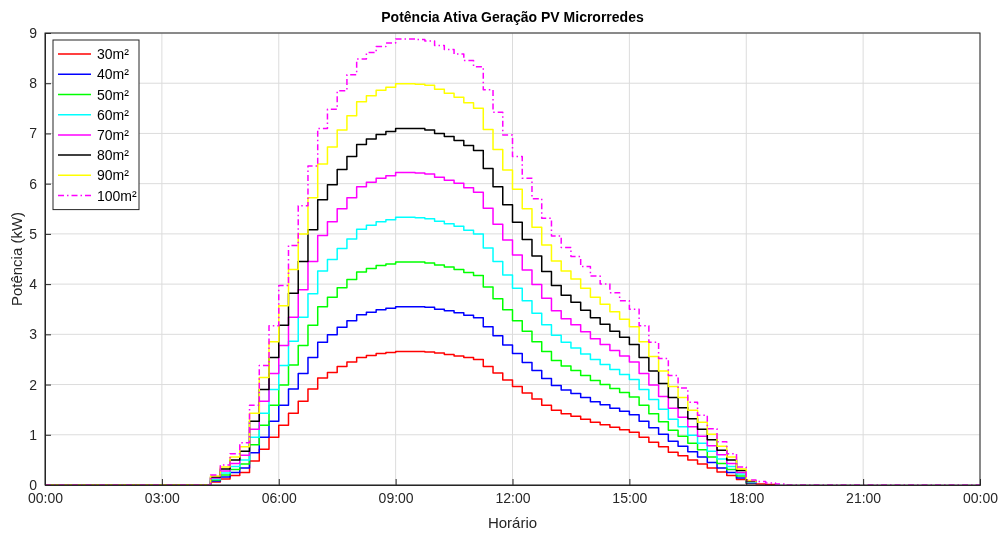 Image resolution: width=1008 pixels, height=536 pixels. Describe the element at coordinates (513, 497) in the screenshot. I see `x-tick-label: 12:00` at that location.